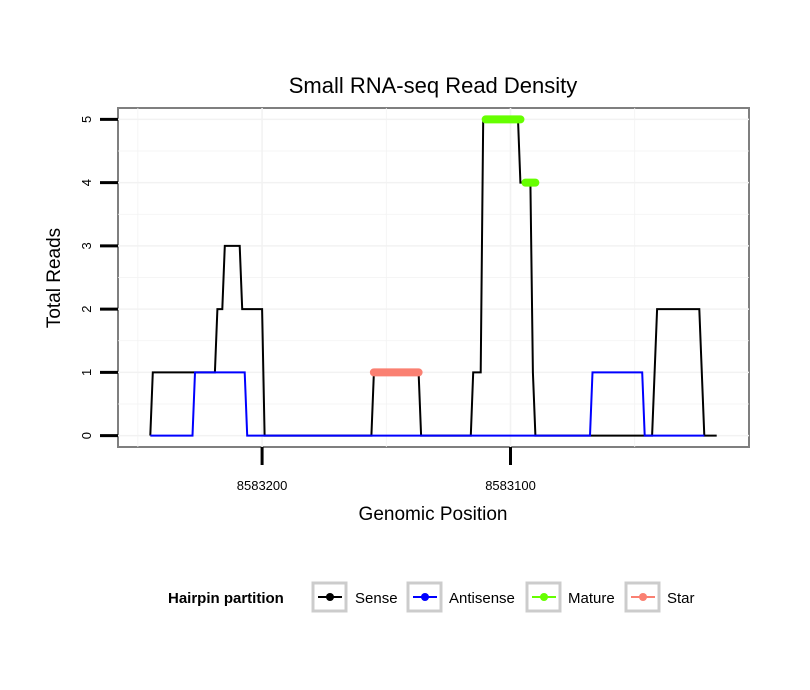  I want to click on legend-dot-antisense, so click(425, 597).